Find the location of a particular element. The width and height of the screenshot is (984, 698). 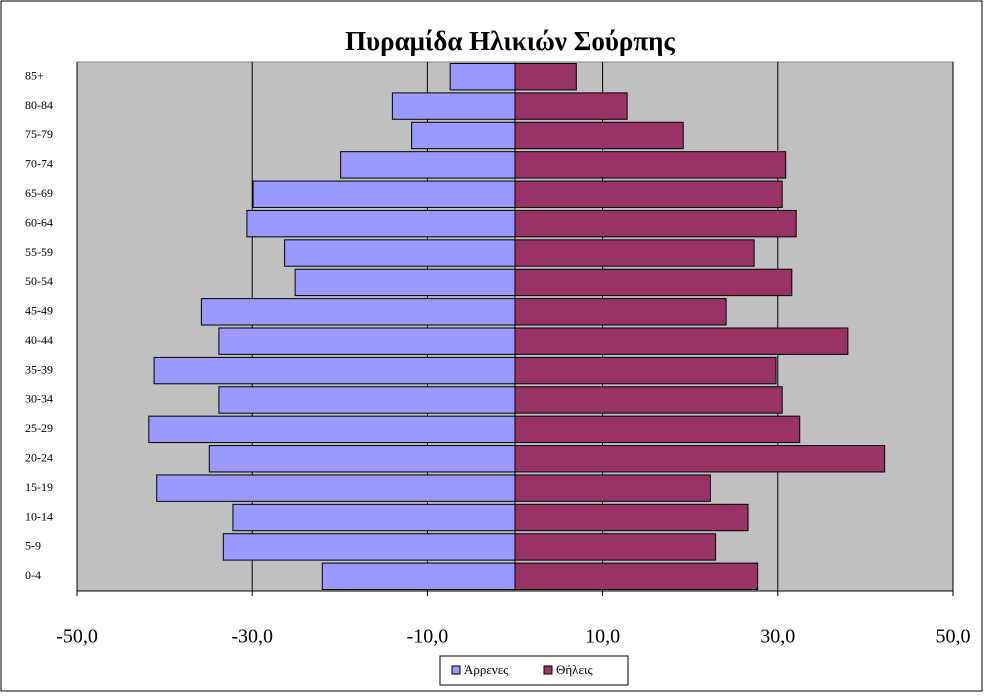

x-tick-label: 50,0 is located at coordinates (953, 637).